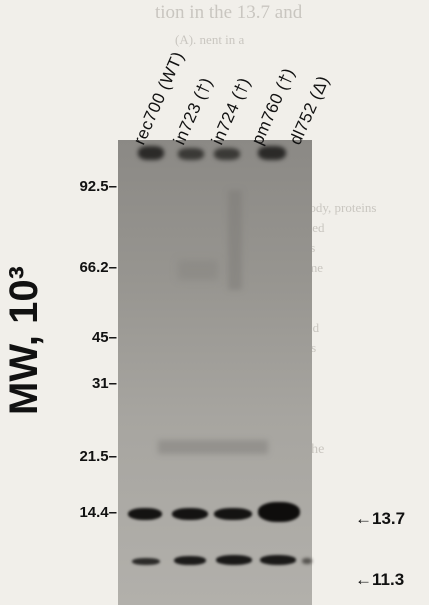 The height and width of the screenshot is (605, 429). Describe the element at coordinates (380, 518) in the screenshot. I see `band-label-13-7: ←13.7` at that location.